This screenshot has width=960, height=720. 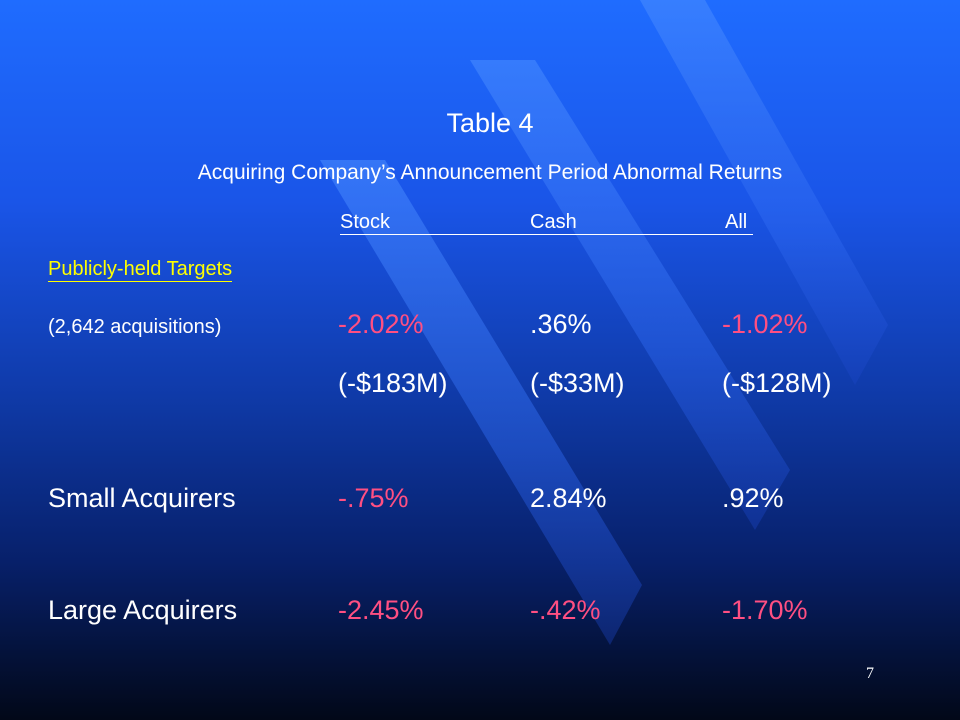 What do you see at coordinates (135, 327) in the screenshot?
I see `row-label-acquisitions: (2,642 acquisitions)` at bounding box center [135, 327].